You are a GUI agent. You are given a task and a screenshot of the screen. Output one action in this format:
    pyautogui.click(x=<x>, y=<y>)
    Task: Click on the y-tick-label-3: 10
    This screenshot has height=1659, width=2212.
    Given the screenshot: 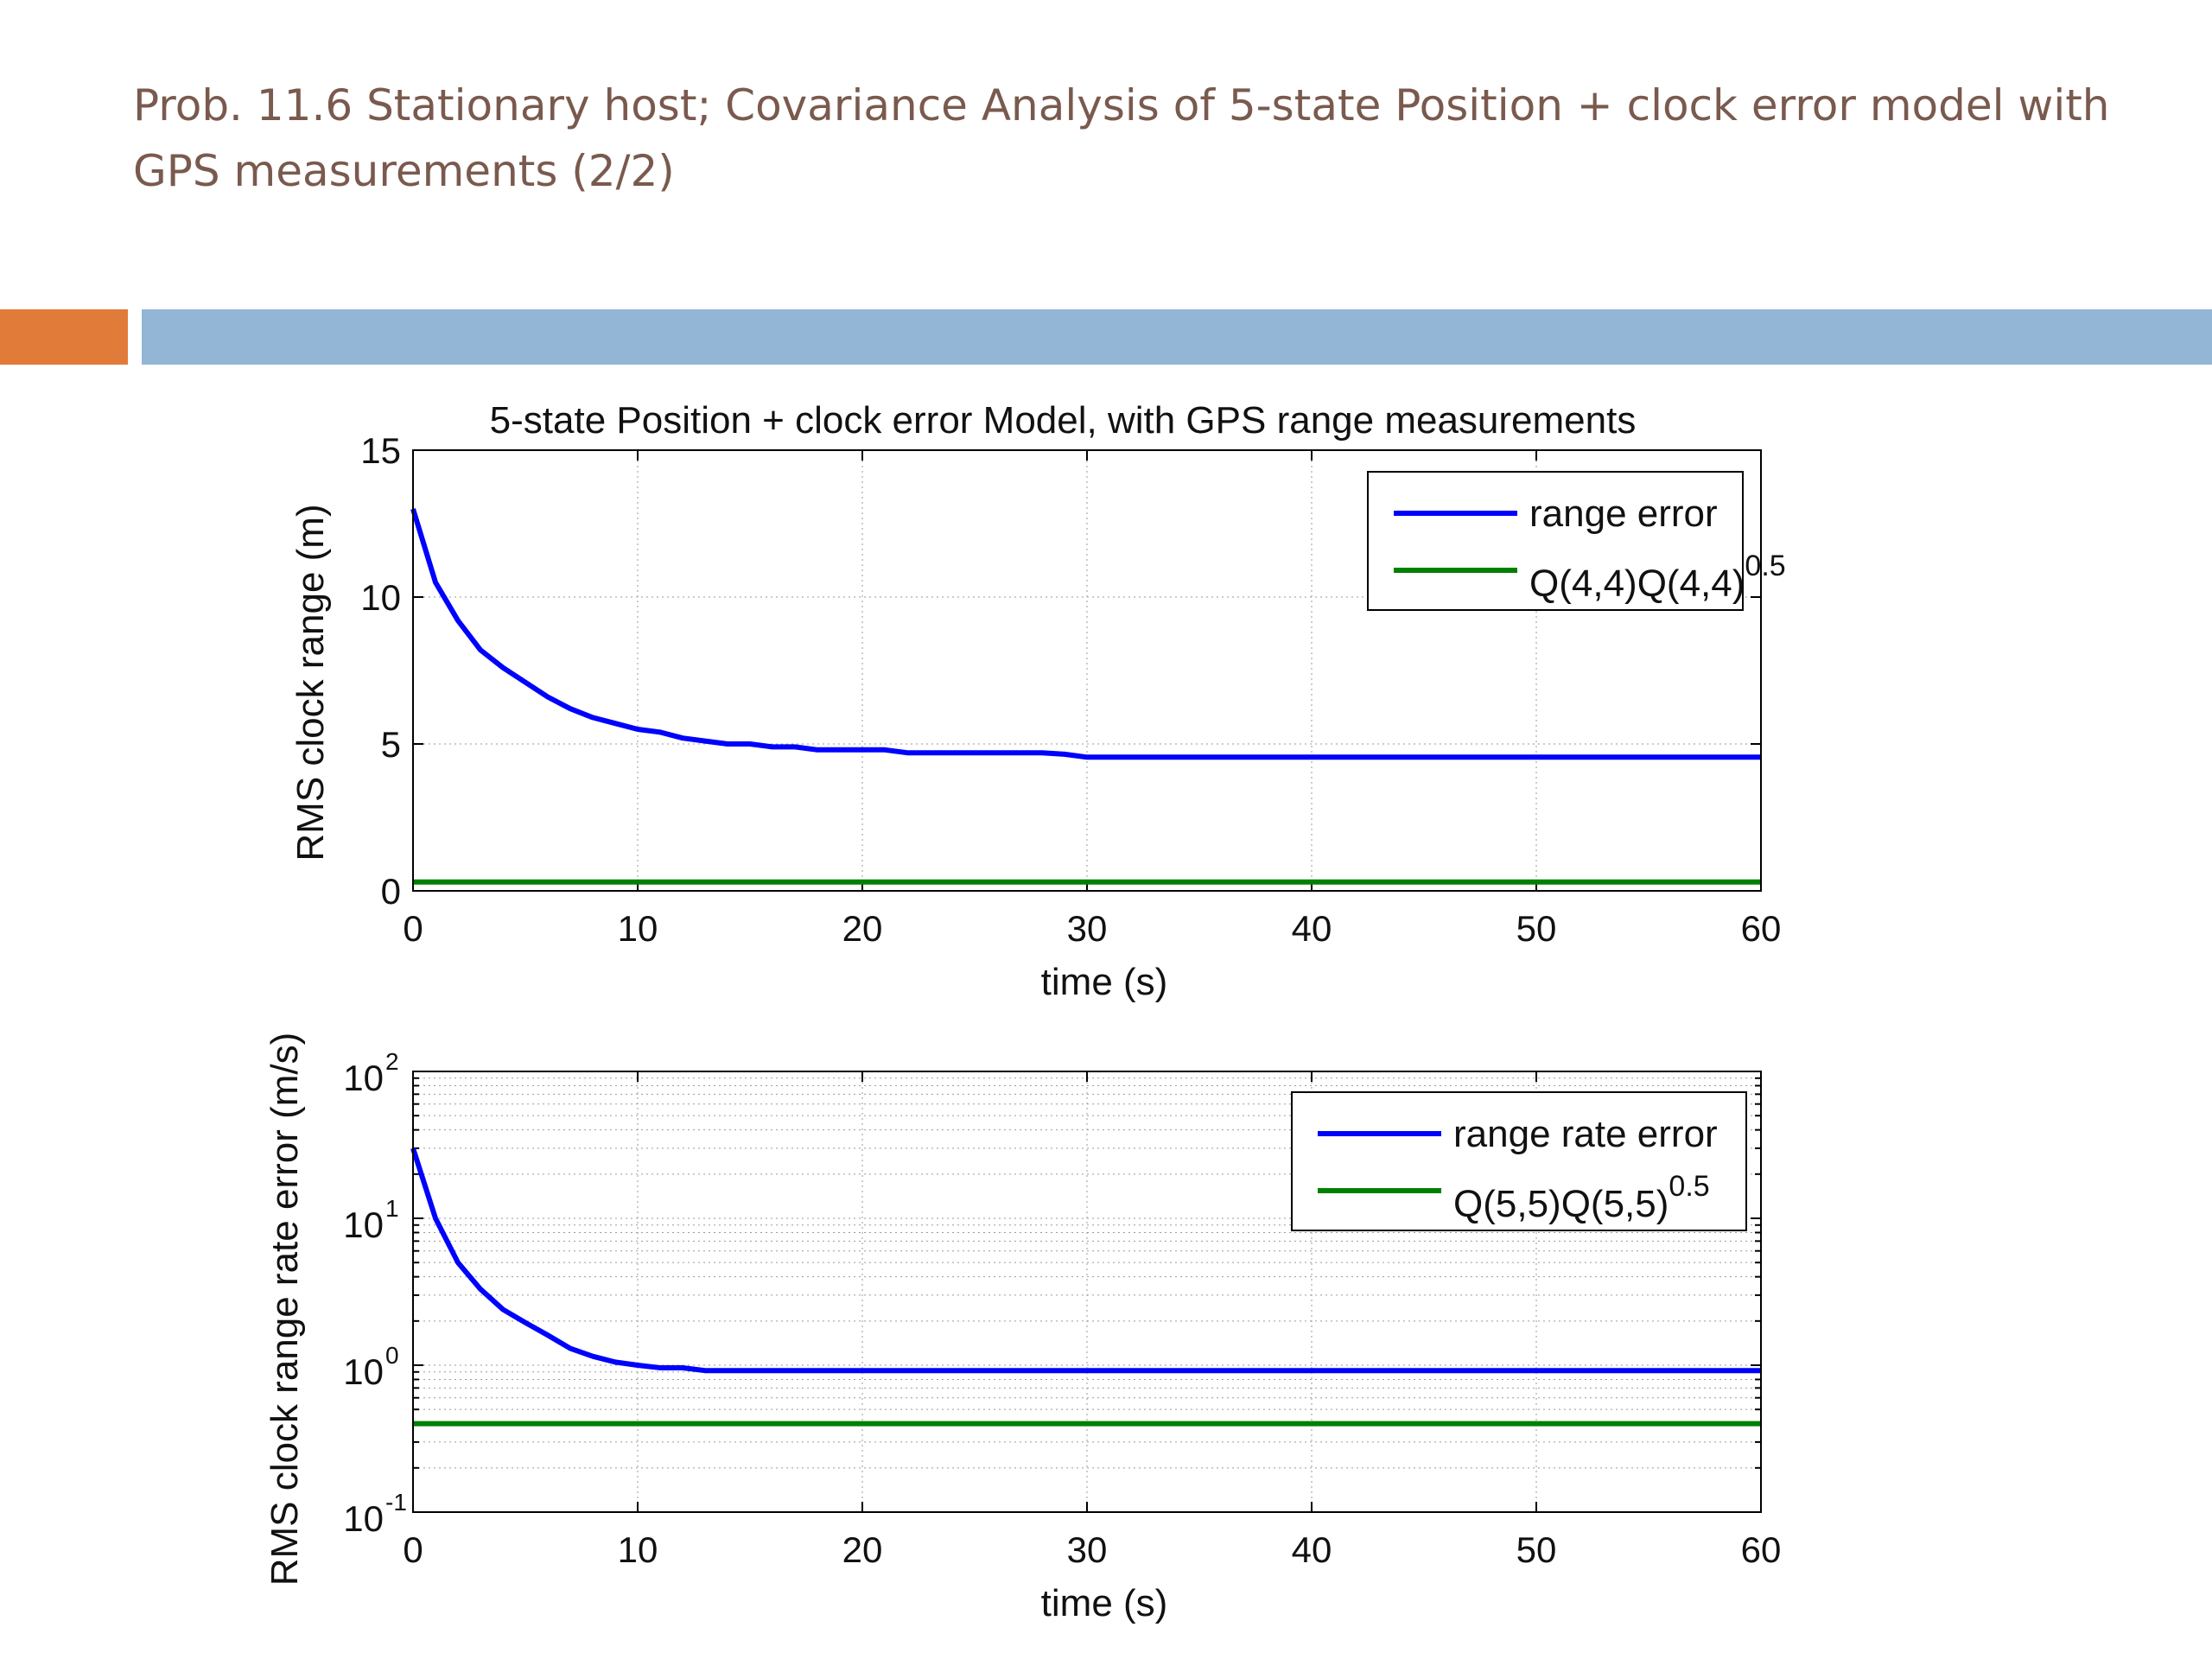 What is the action you would take?
    pyautogui.click(x=363, y=1078)
    